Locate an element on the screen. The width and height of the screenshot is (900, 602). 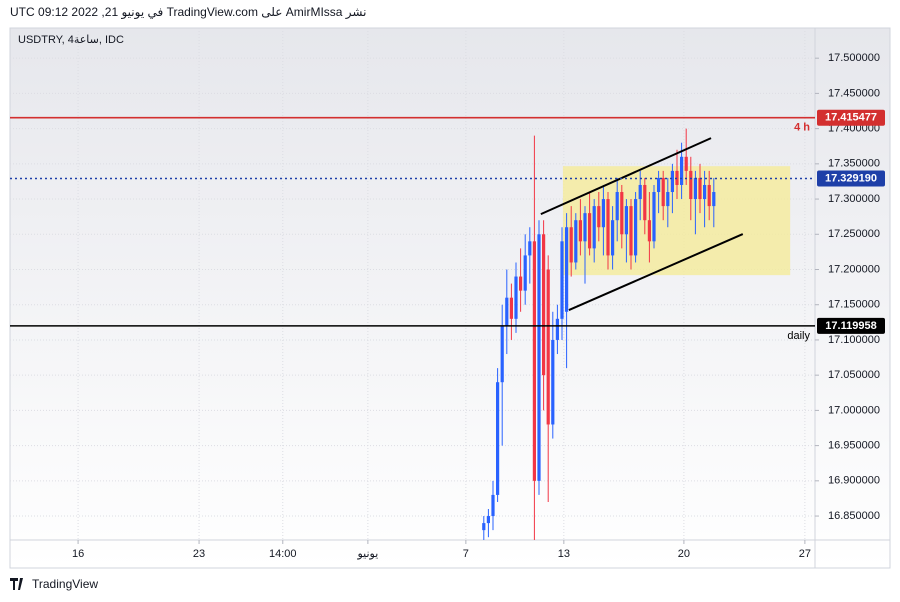
x-tick-label: 27 is located at coordinates (805, 554).